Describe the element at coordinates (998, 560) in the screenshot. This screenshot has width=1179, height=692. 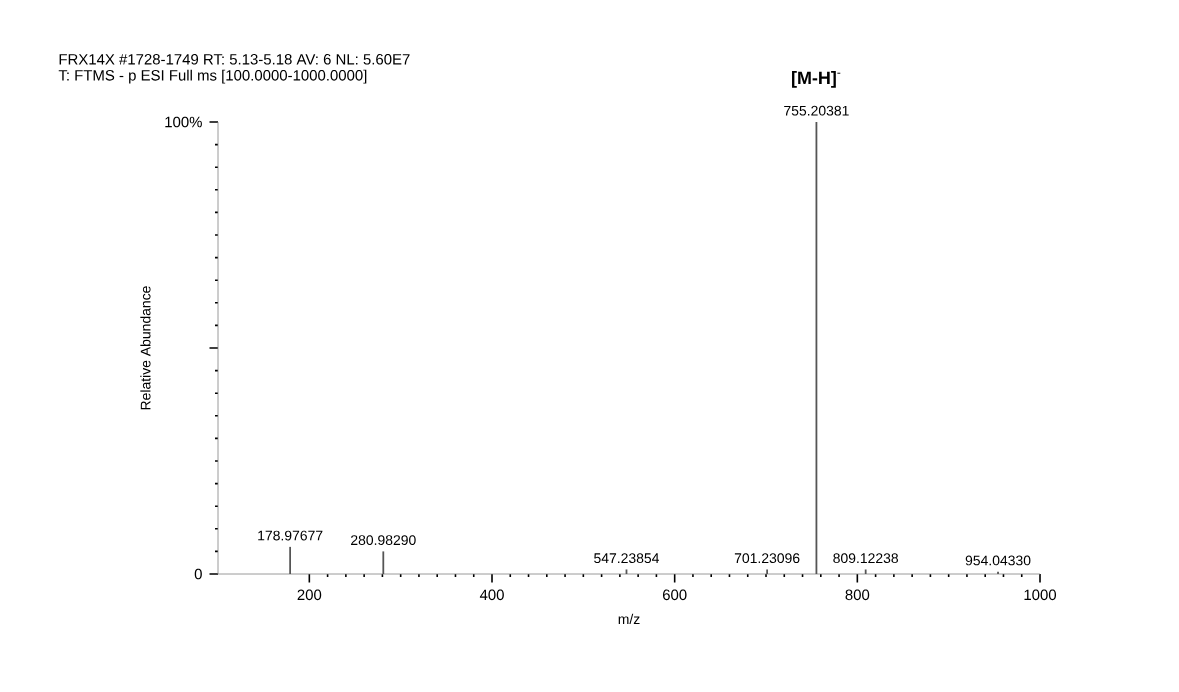
I see `annotation: 954.04330` at that location.